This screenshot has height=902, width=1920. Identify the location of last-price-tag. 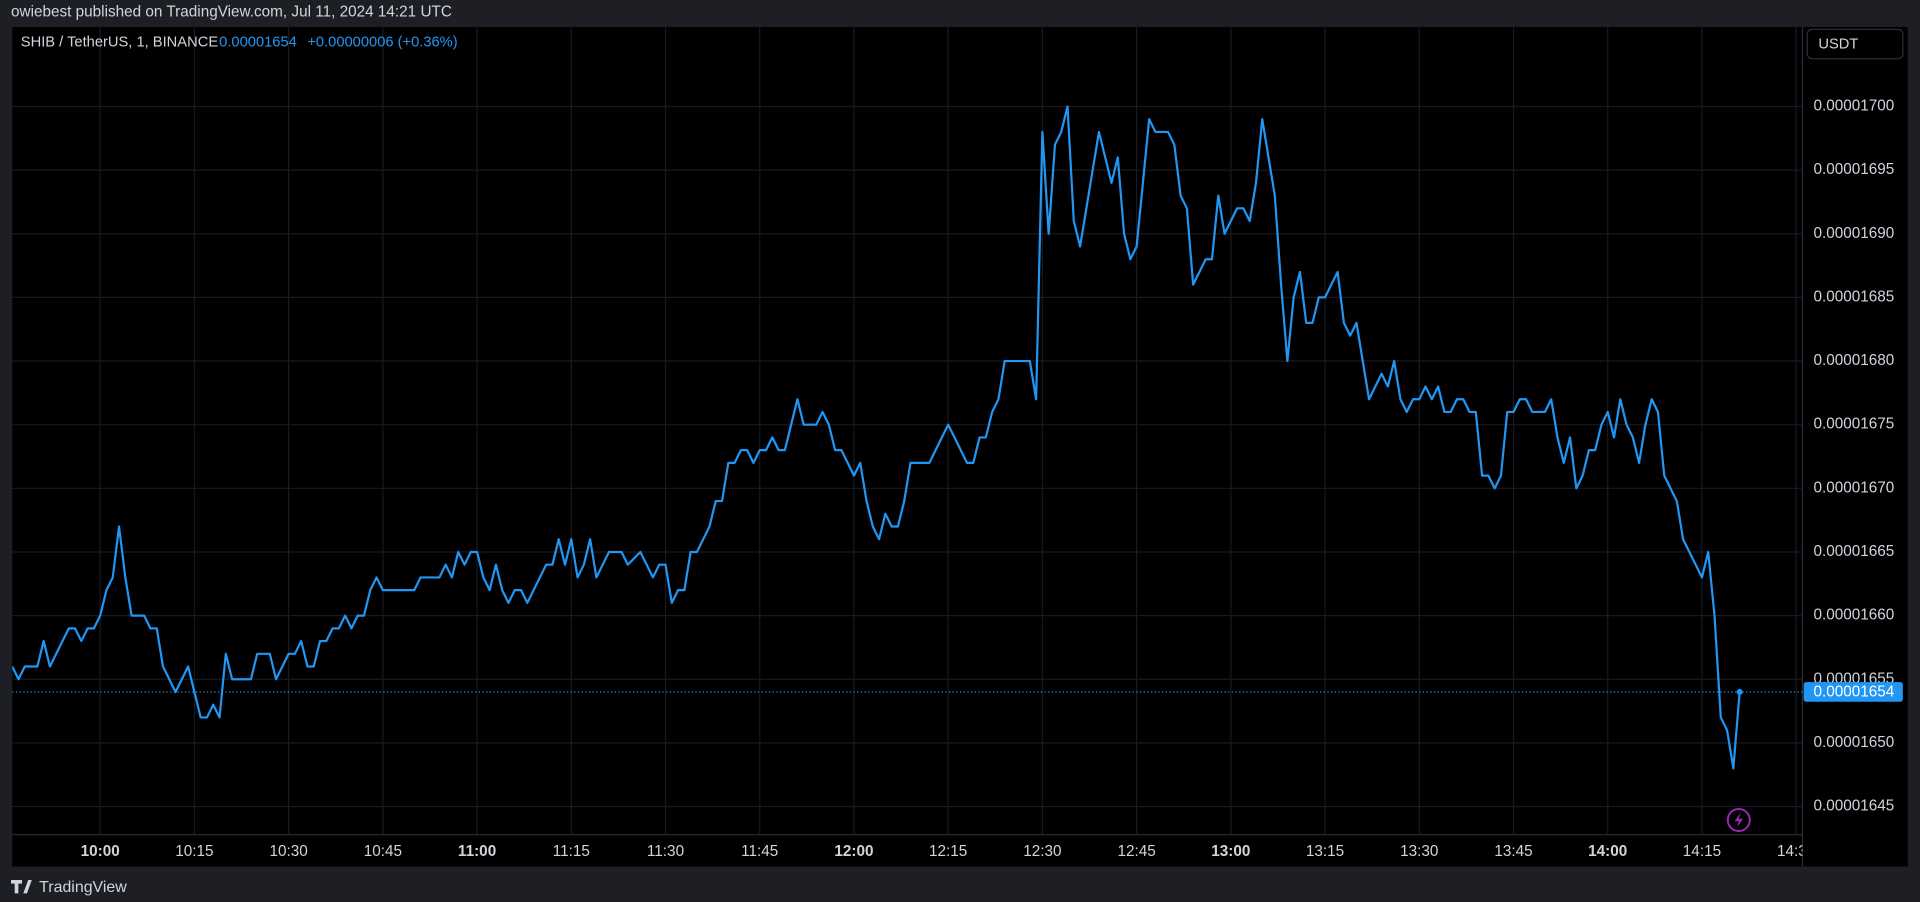
(1853, 692).